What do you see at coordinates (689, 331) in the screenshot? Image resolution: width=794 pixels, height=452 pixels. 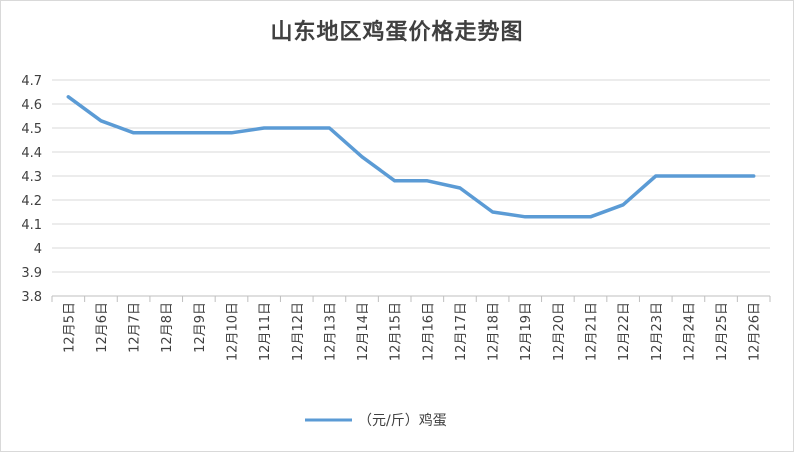 I see `x-tick-label: 12月24日` at bounding box center [689, 331].